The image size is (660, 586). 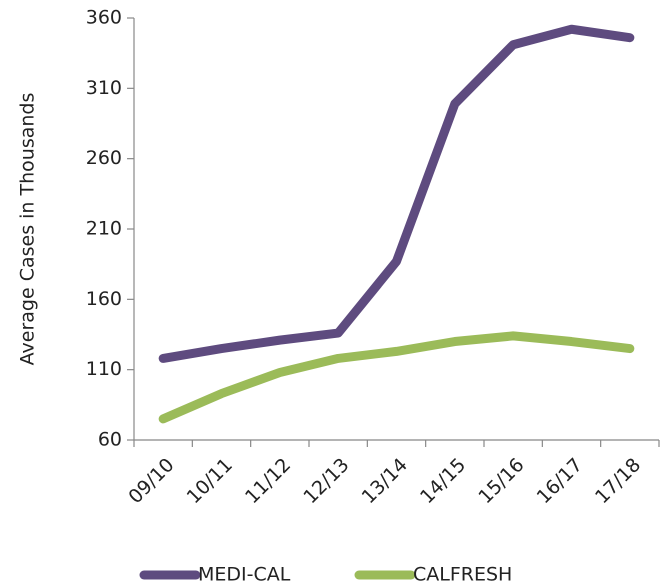 What do you see at coordinates (268, 481) in the screenshot?
I see `x-tick-label: 11/12` at bounding box center [268, 481].